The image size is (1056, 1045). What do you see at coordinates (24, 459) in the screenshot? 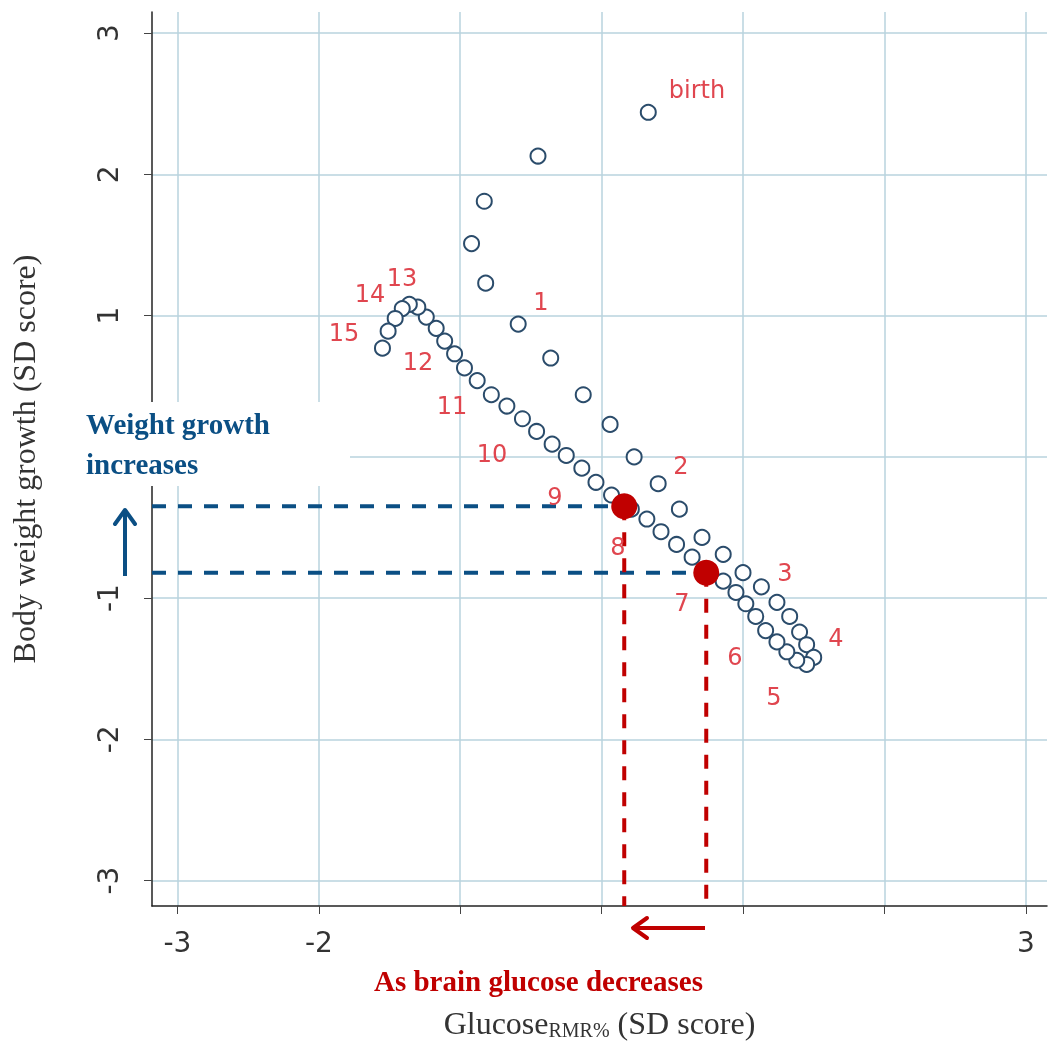
I see `y-axis-title: Body weight growth (SD score)` at bounding box center [24, 459].